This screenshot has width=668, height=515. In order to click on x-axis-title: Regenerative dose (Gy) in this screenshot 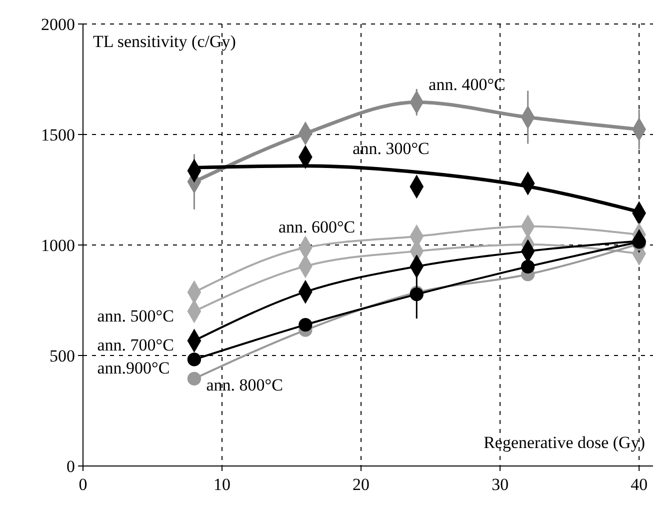, I will do `click(564, 442)`.